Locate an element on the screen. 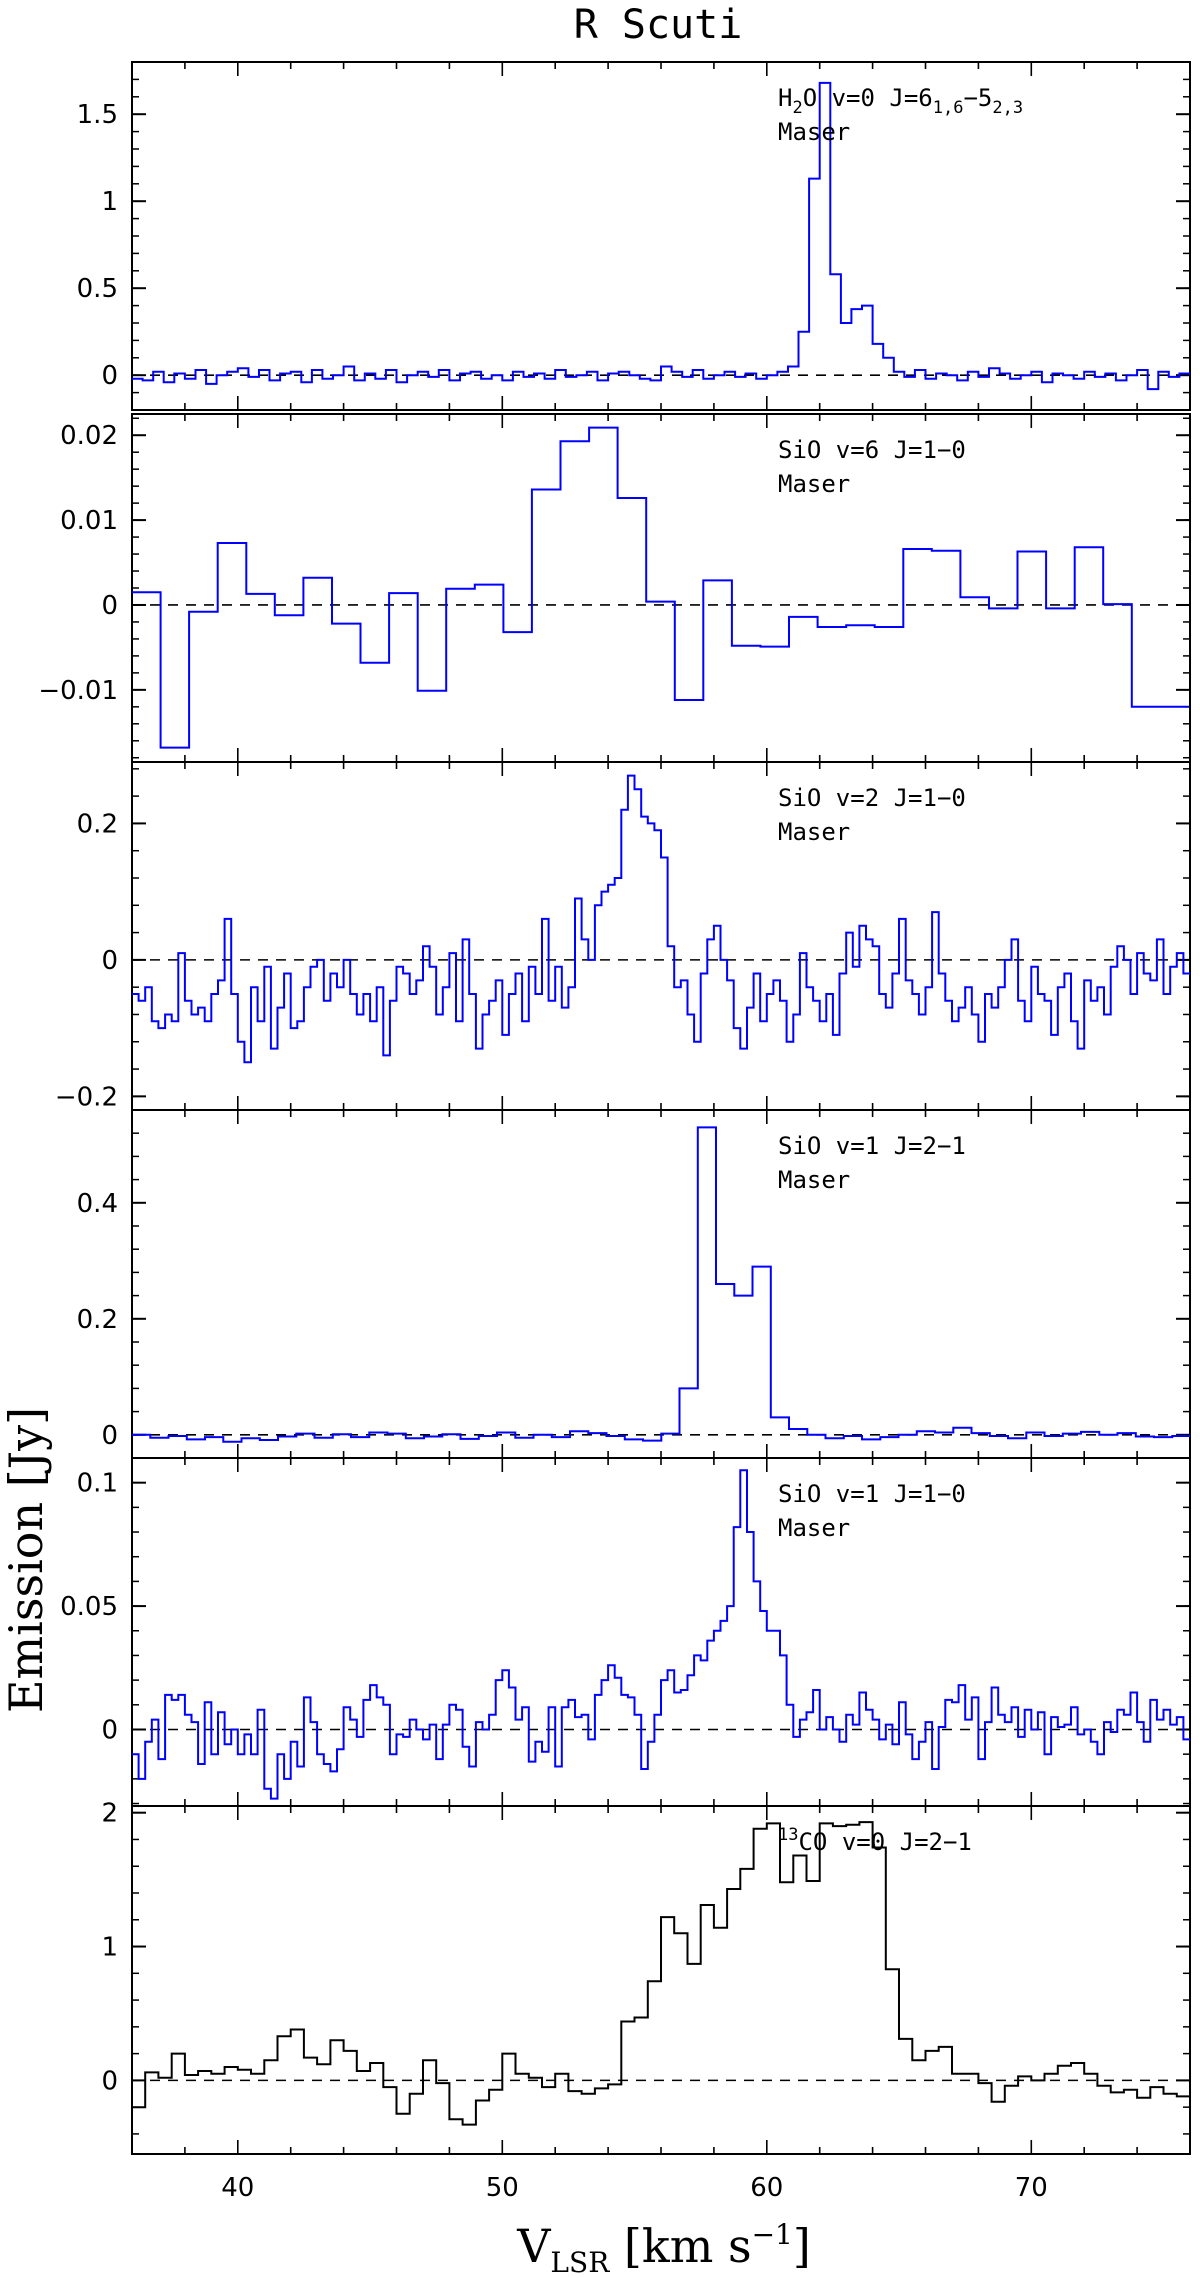 This screenshot has width=1200, height=2278. x-tick-label: 60 is located at coordinates (766, 2188).